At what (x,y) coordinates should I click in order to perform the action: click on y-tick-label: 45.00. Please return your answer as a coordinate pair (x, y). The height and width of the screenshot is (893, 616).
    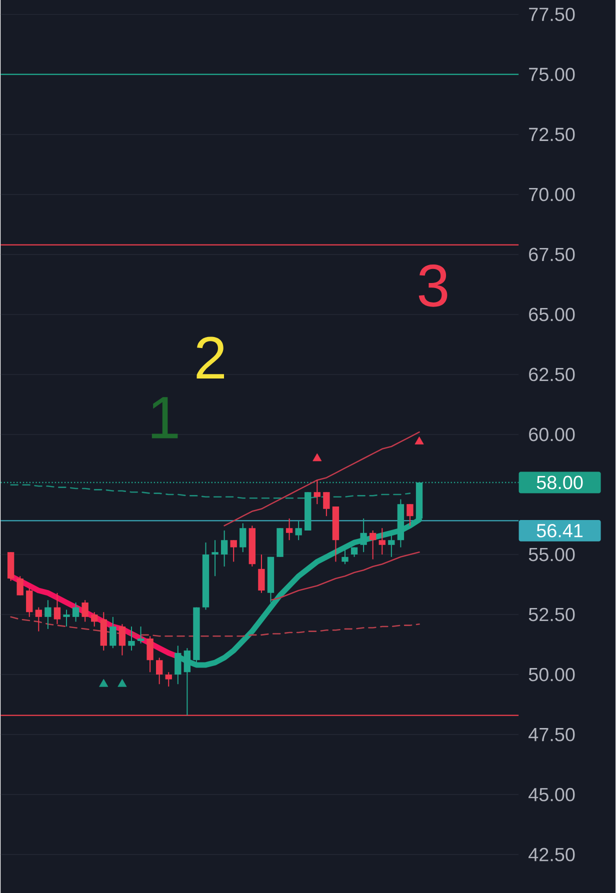
    Looking at the image, I should click on (551, 795).